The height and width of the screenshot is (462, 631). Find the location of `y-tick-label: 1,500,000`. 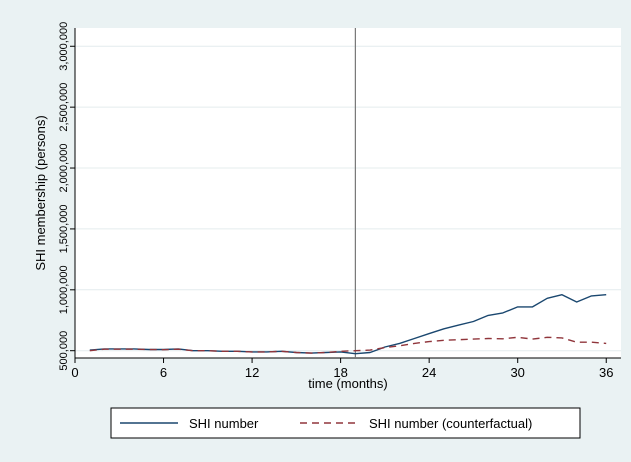

y-tick-label: 1,500,000 is located at coordinates (64, 228).